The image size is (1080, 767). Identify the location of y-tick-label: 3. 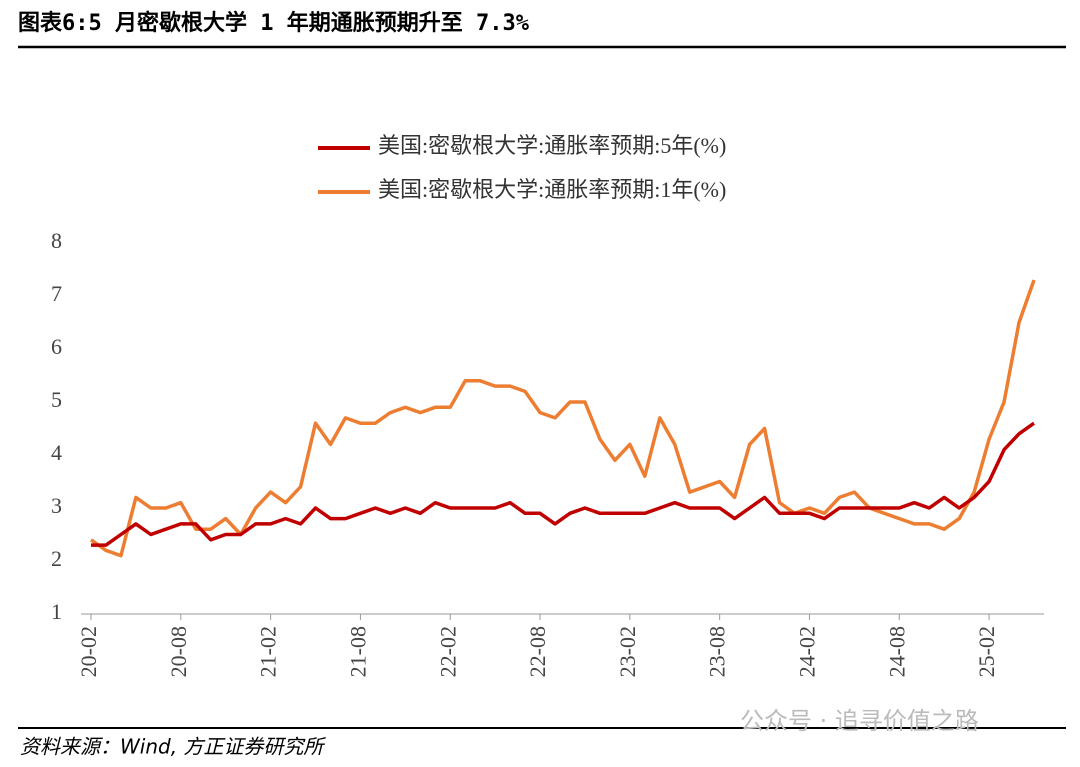
(56, 505).